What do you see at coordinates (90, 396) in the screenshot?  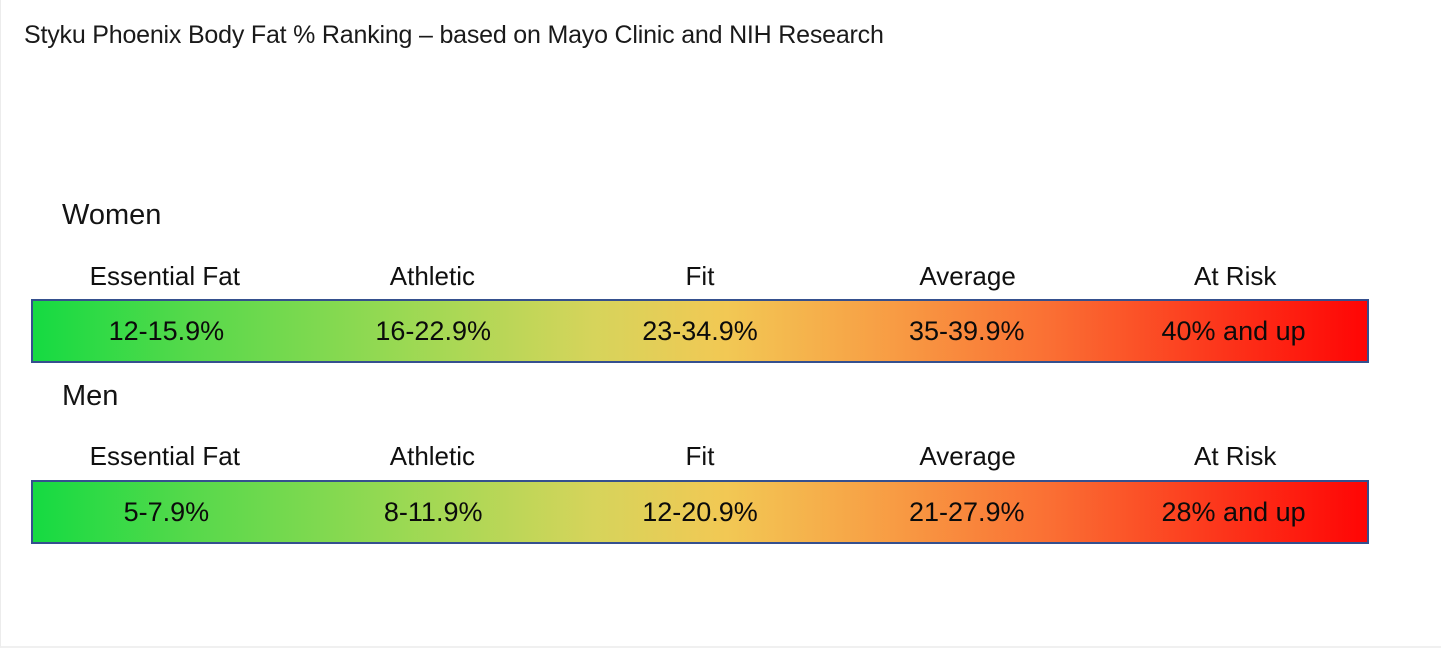 I see `section-heading-men: Men` at bounding box center [90, 396].